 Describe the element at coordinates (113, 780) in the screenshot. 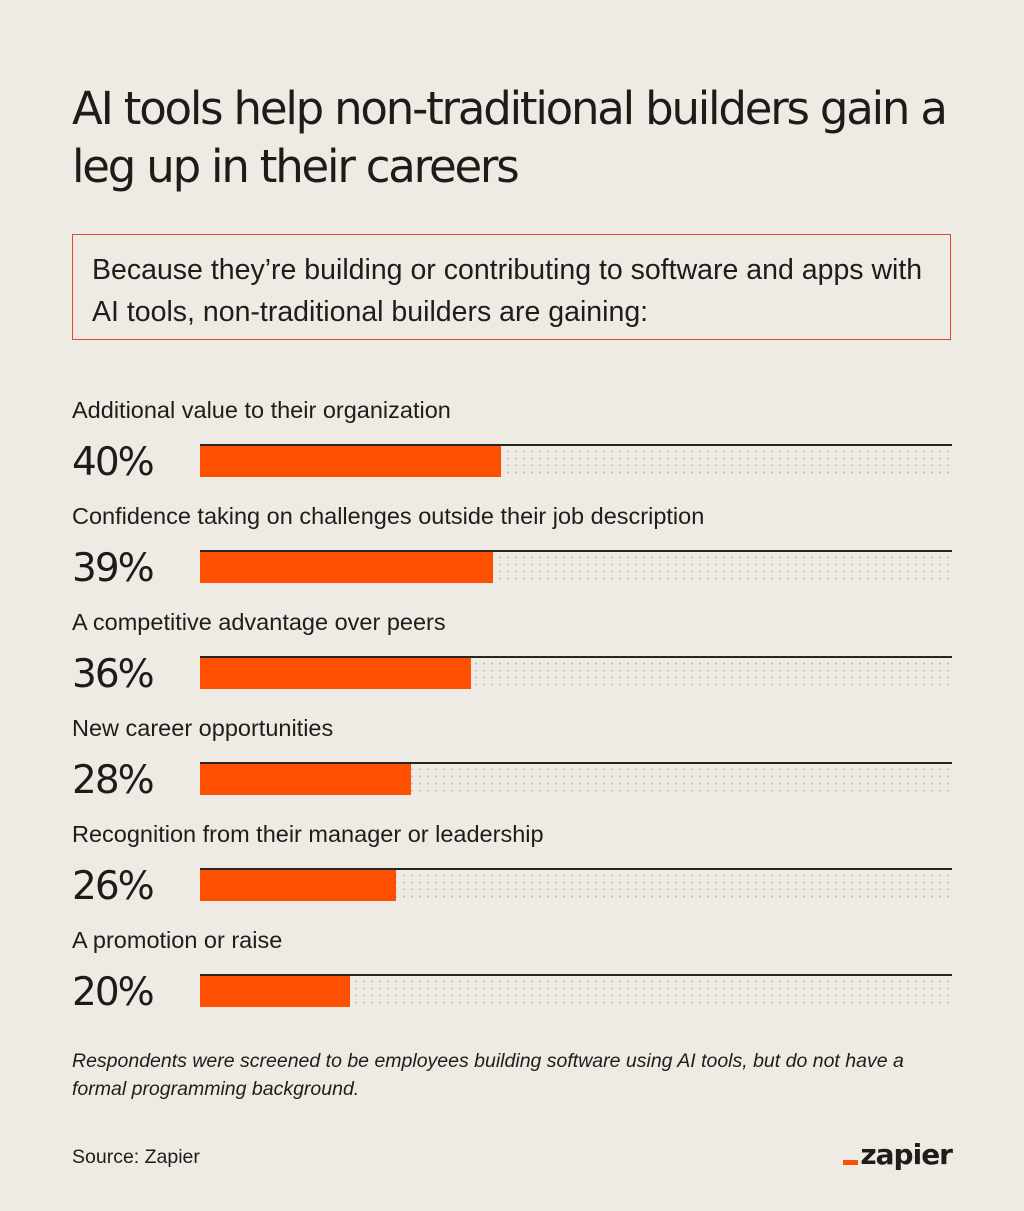

I see `value-label: 28%` at that location.